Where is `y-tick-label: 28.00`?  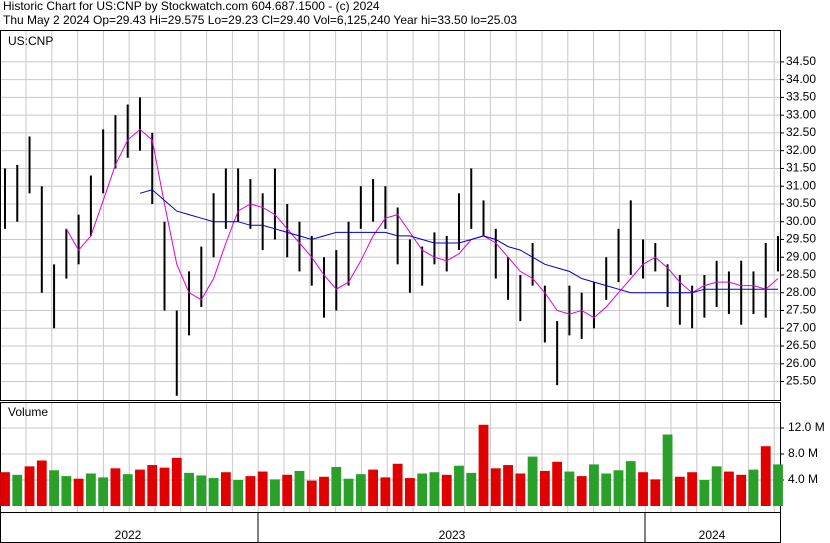
y-tick-label: 28.00 is located at coordinates (801, 292).